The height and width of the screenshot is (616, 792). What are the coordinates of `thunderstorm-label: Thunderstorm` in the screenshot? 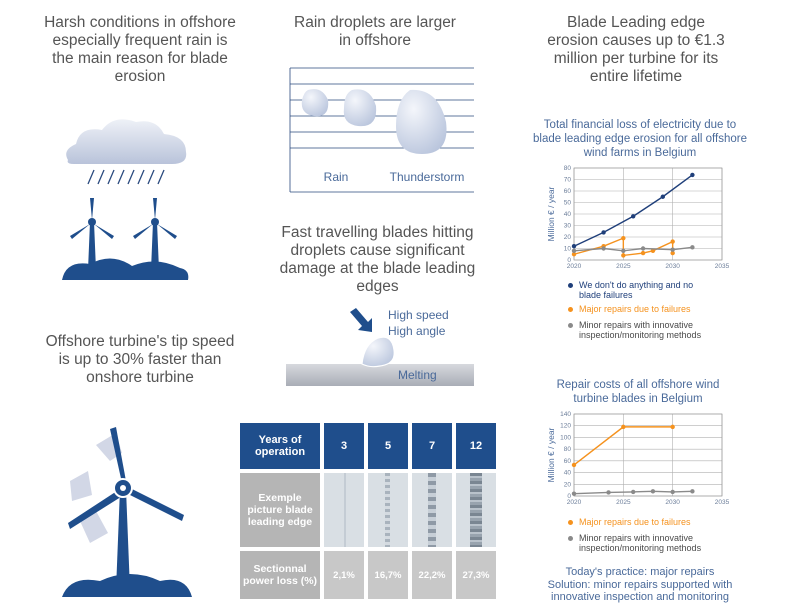 It's located at (427, 177).